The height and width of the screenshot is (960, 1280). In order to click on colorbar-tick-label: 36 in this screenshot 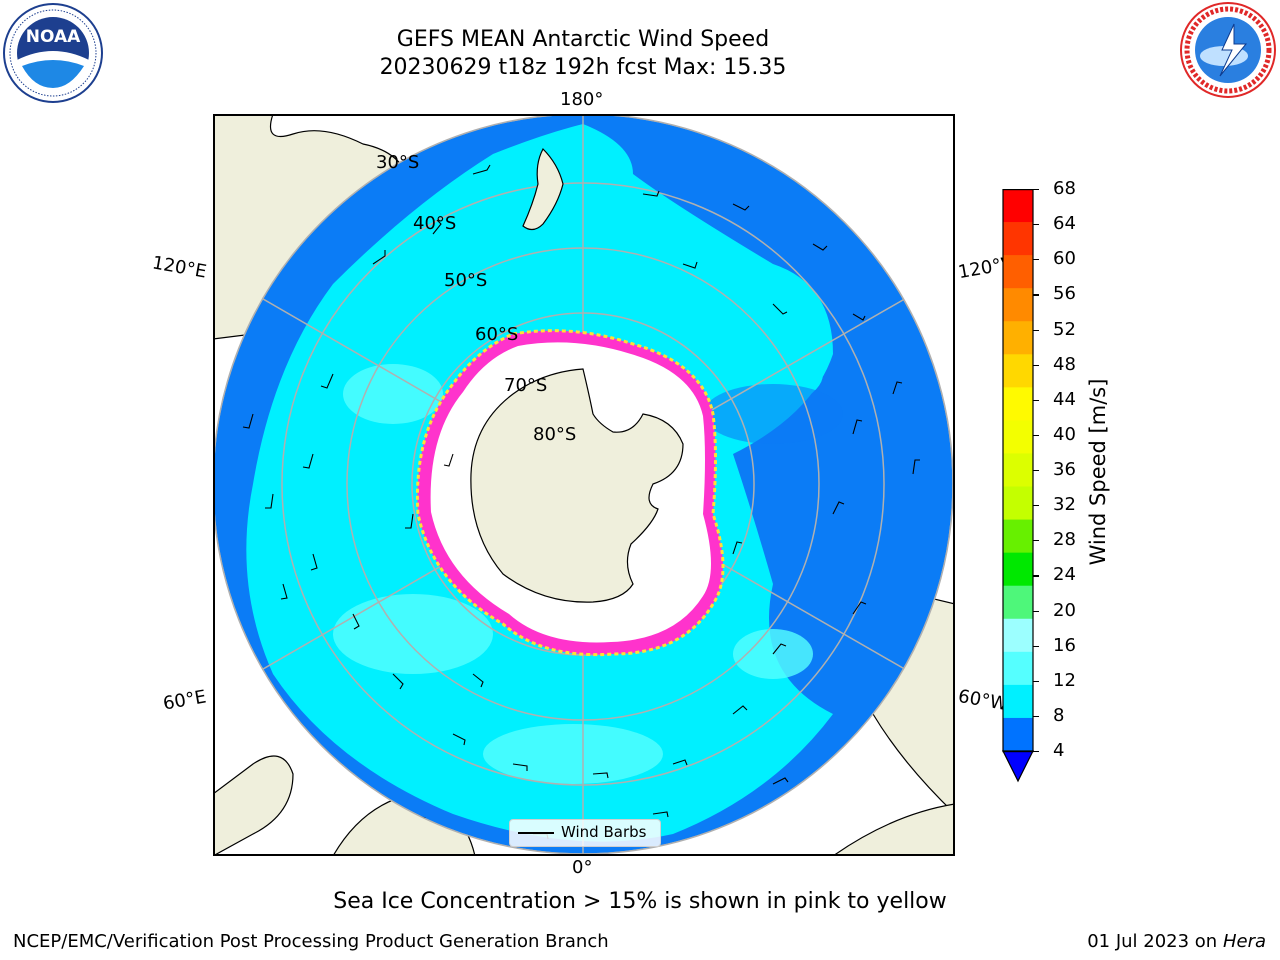, I will do `click(1064, 469)`.